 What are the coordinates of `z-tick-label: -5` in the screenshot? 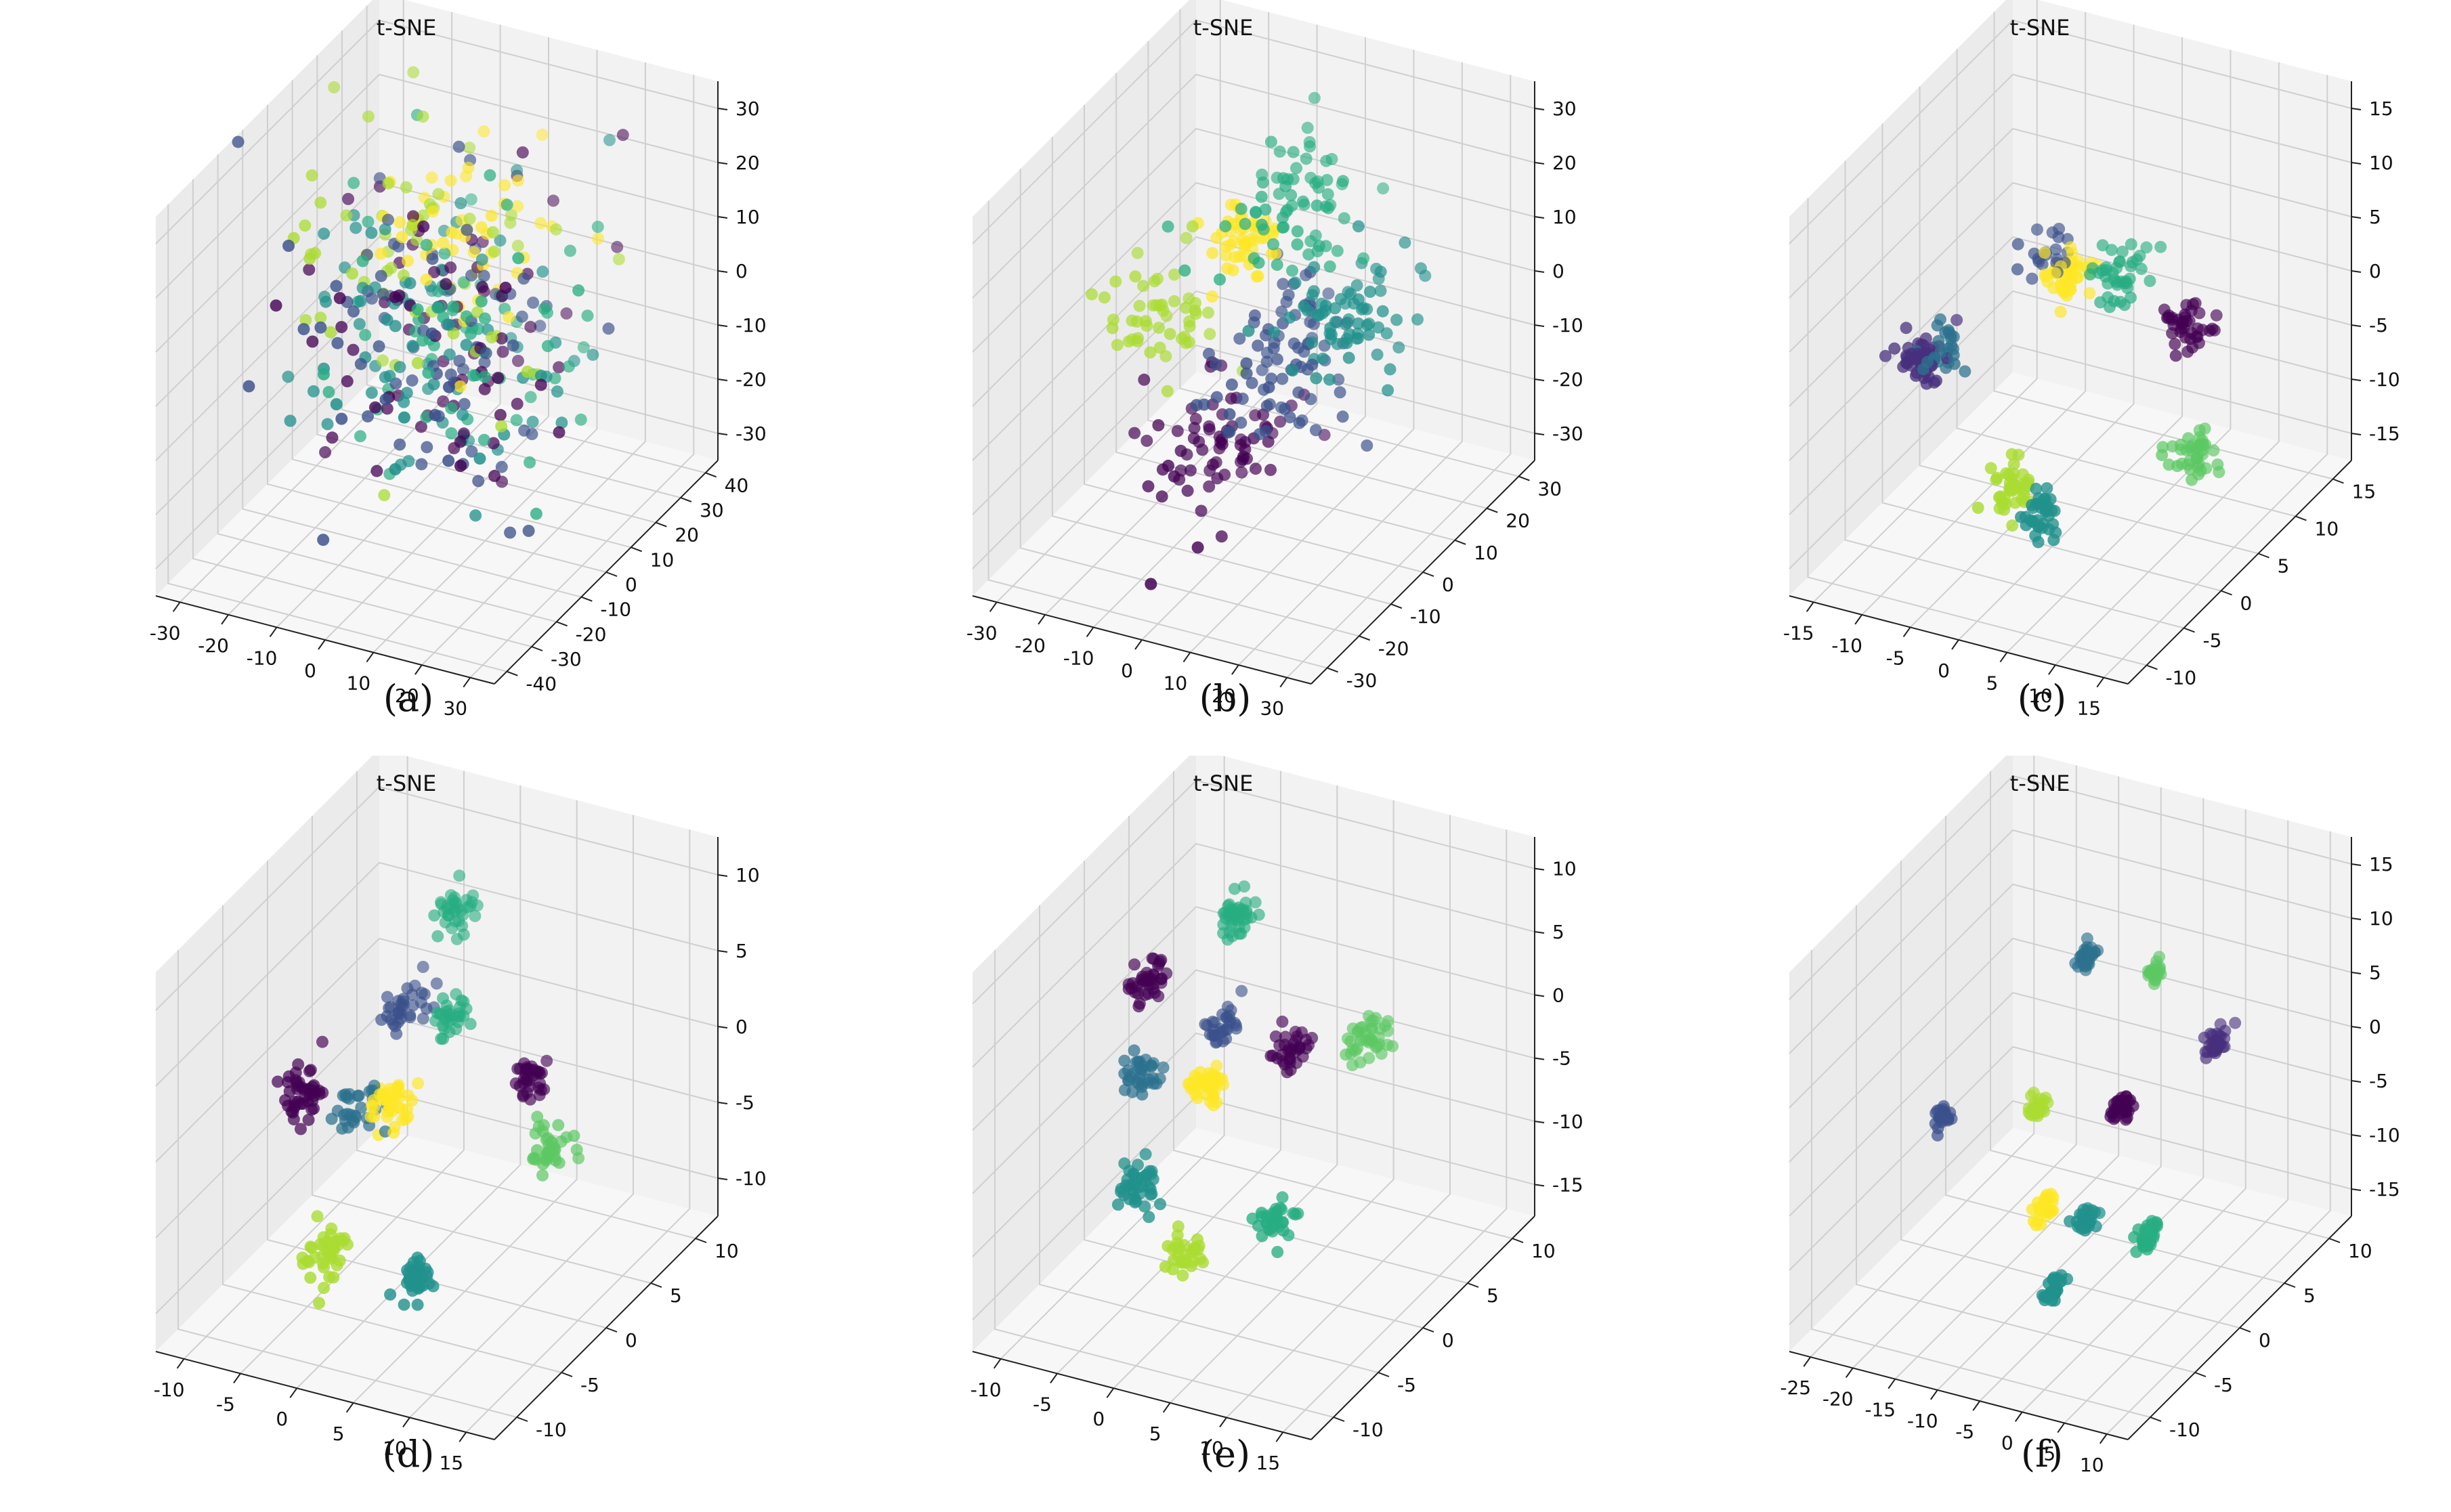 It's located at (745, 1103).